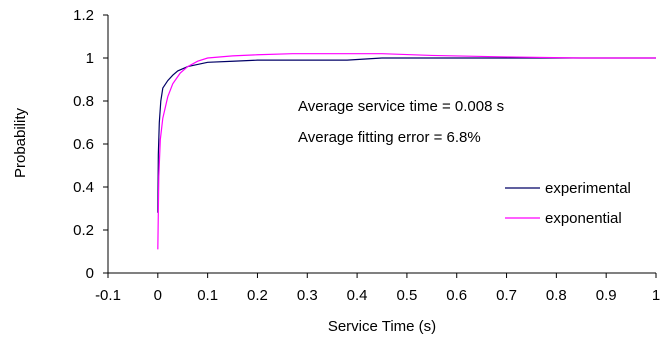 This screenshot has width=660, height=352. Describe the element at coordinates (90, 273) in the screenshot. I see `y-tick-label: 0` at that location.